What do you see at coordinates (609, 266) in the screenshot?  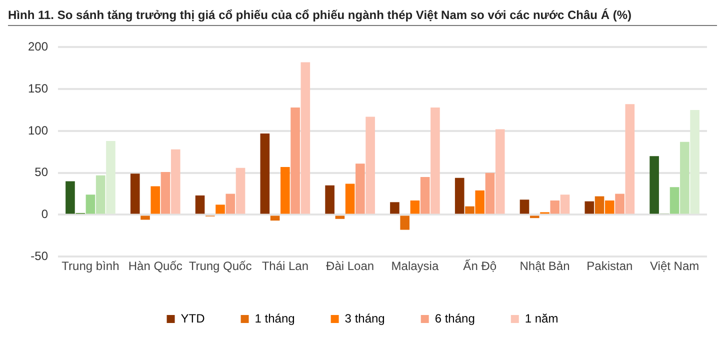 I see `x-tick-label: Pakistan` at bounding box center [609, 266].